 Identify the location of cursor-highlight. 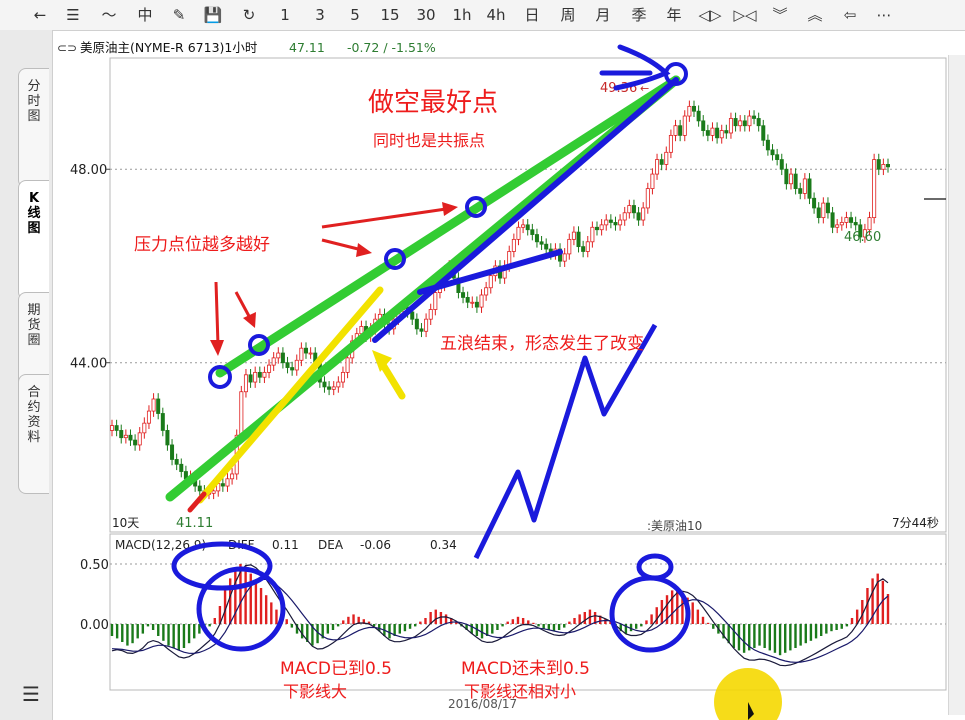
(748, 694).